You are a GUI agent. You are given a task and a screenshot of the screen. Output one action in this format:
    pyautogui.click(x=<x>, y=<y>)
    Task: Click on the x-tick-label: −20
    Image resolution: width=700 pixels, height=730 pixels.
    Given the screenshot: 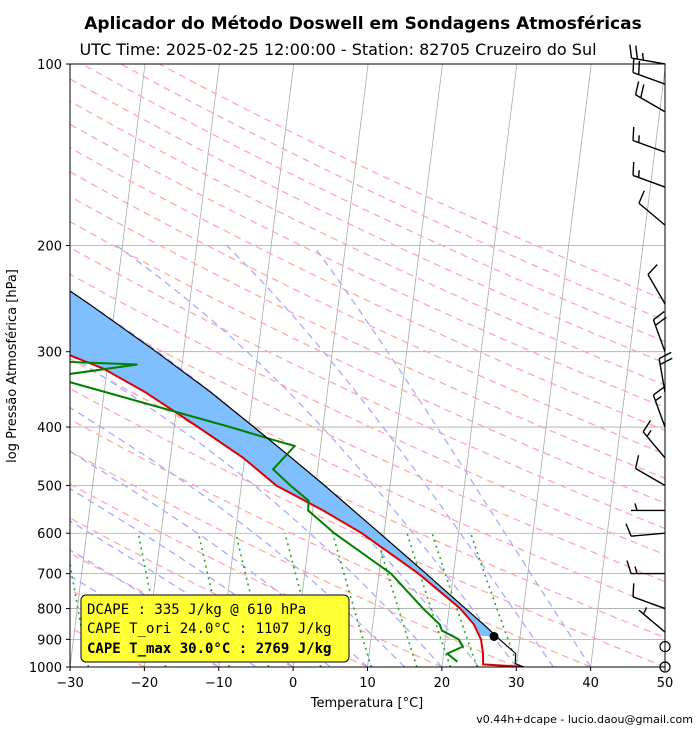 What is the action you would take?
    pyautogui.click(x=144, y=683)
    